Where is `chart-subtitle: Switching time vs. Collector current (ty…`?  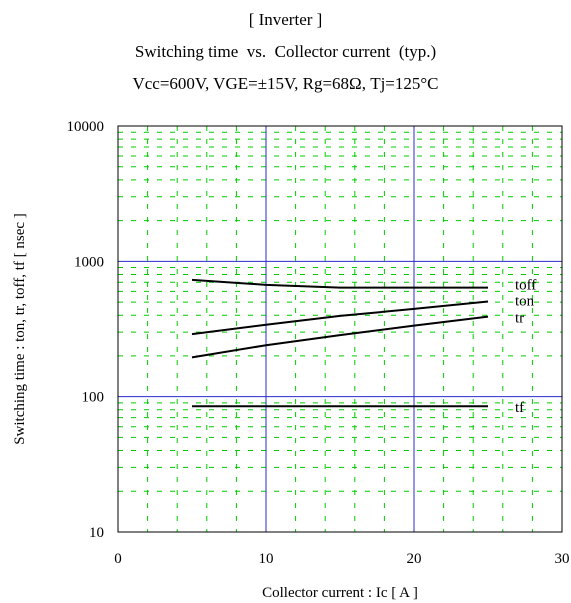
chart-subtitle: Switching time vs. Collector current (ty… is located at coordinates (285, 51).